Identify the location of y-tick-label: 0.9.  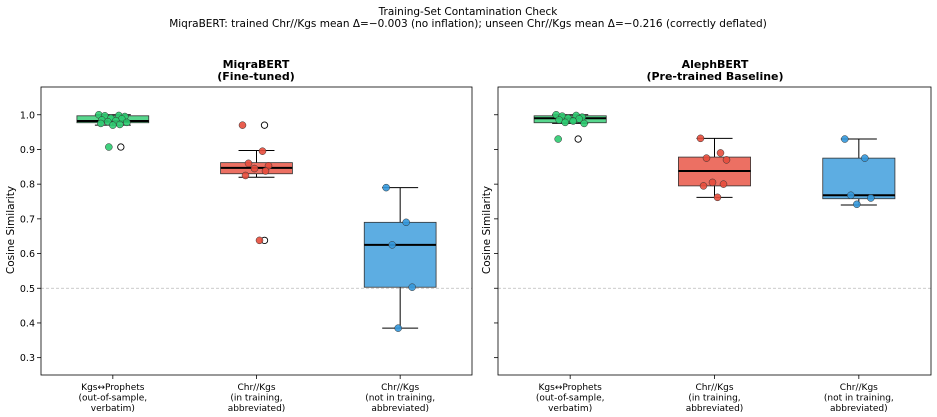
(27, 150).